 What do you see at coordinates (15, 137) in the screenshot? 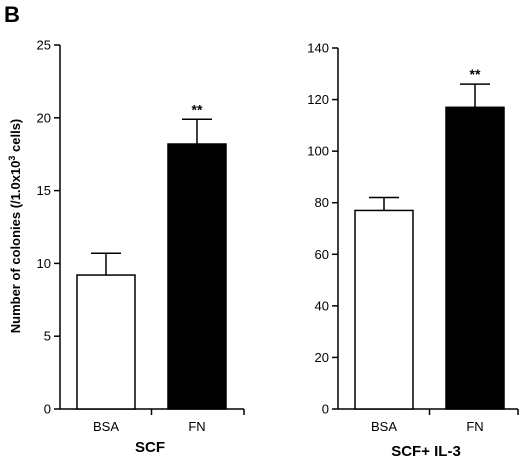
I see `y-axis-label-suffix: cells)` at bounding box center [15, 137].